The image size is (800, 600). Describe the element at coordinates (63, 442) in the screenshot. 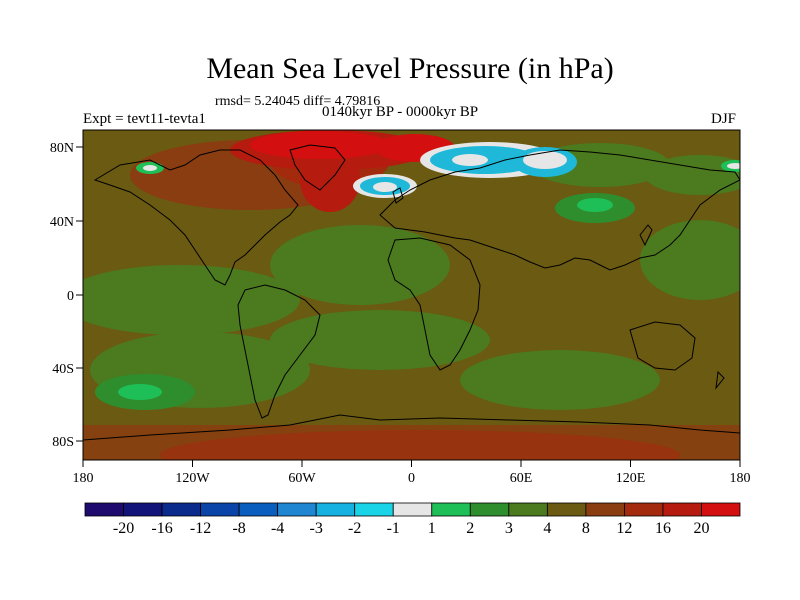

I see `lat-label-80s: 80S` at that location.